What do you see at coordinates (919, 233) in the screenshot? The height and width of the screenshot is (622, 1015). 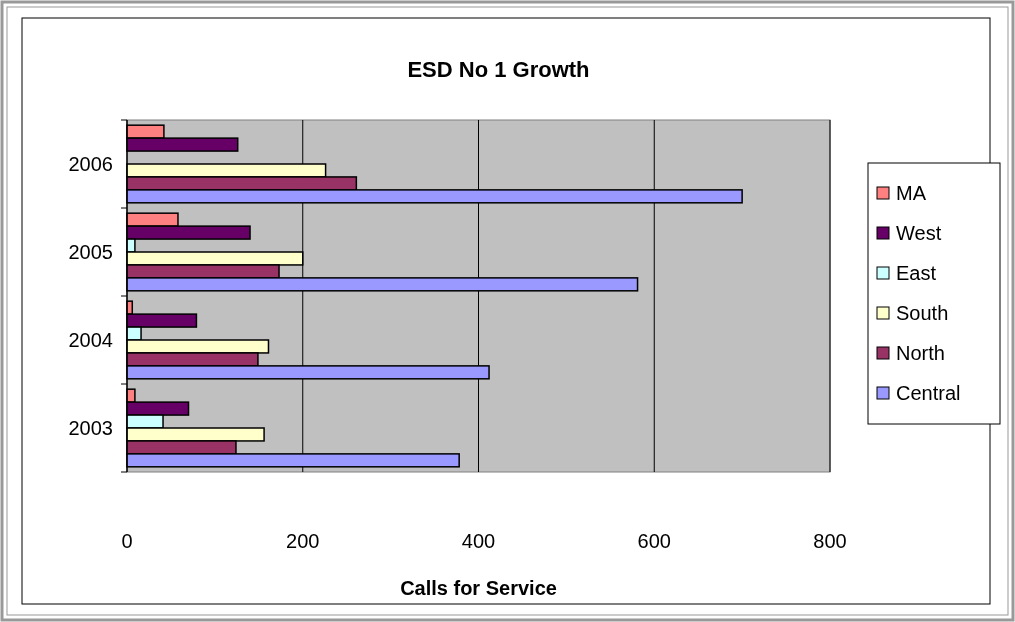 I see `legend-label: West` at bounding box center [919, 233].